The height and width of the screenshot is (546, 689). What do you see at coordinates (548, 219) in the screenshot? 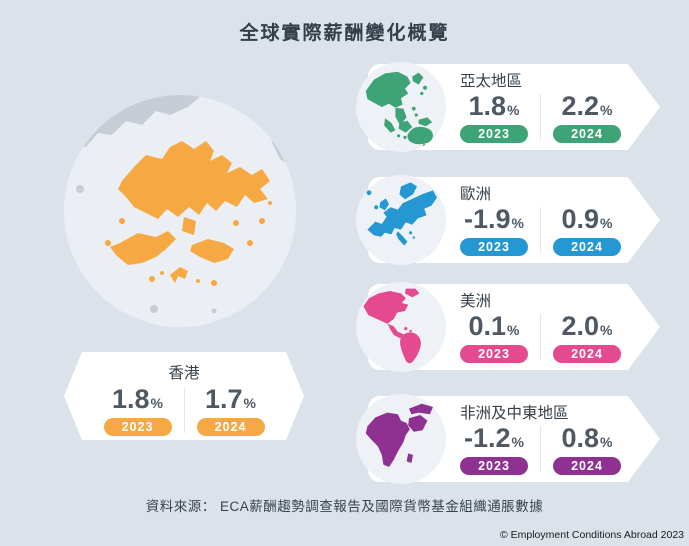
I see `europe-content: 歐洲 -1.9% 2023 0.9% 2024` at bounding box center [548, 219].